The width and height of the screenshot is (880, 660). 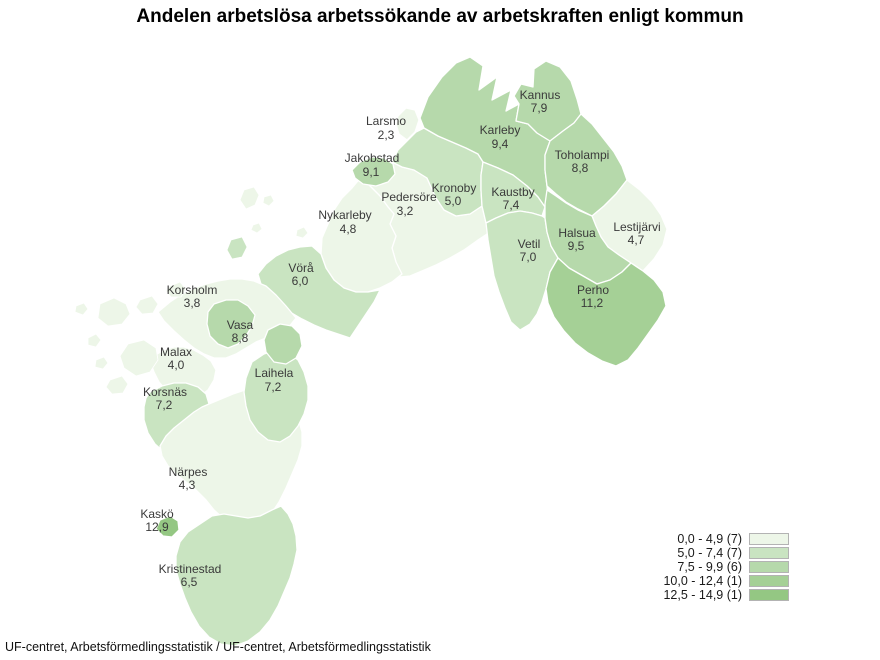 I want to click on label-kasko: Kaskö 12,9, so click(x=157, y=520).